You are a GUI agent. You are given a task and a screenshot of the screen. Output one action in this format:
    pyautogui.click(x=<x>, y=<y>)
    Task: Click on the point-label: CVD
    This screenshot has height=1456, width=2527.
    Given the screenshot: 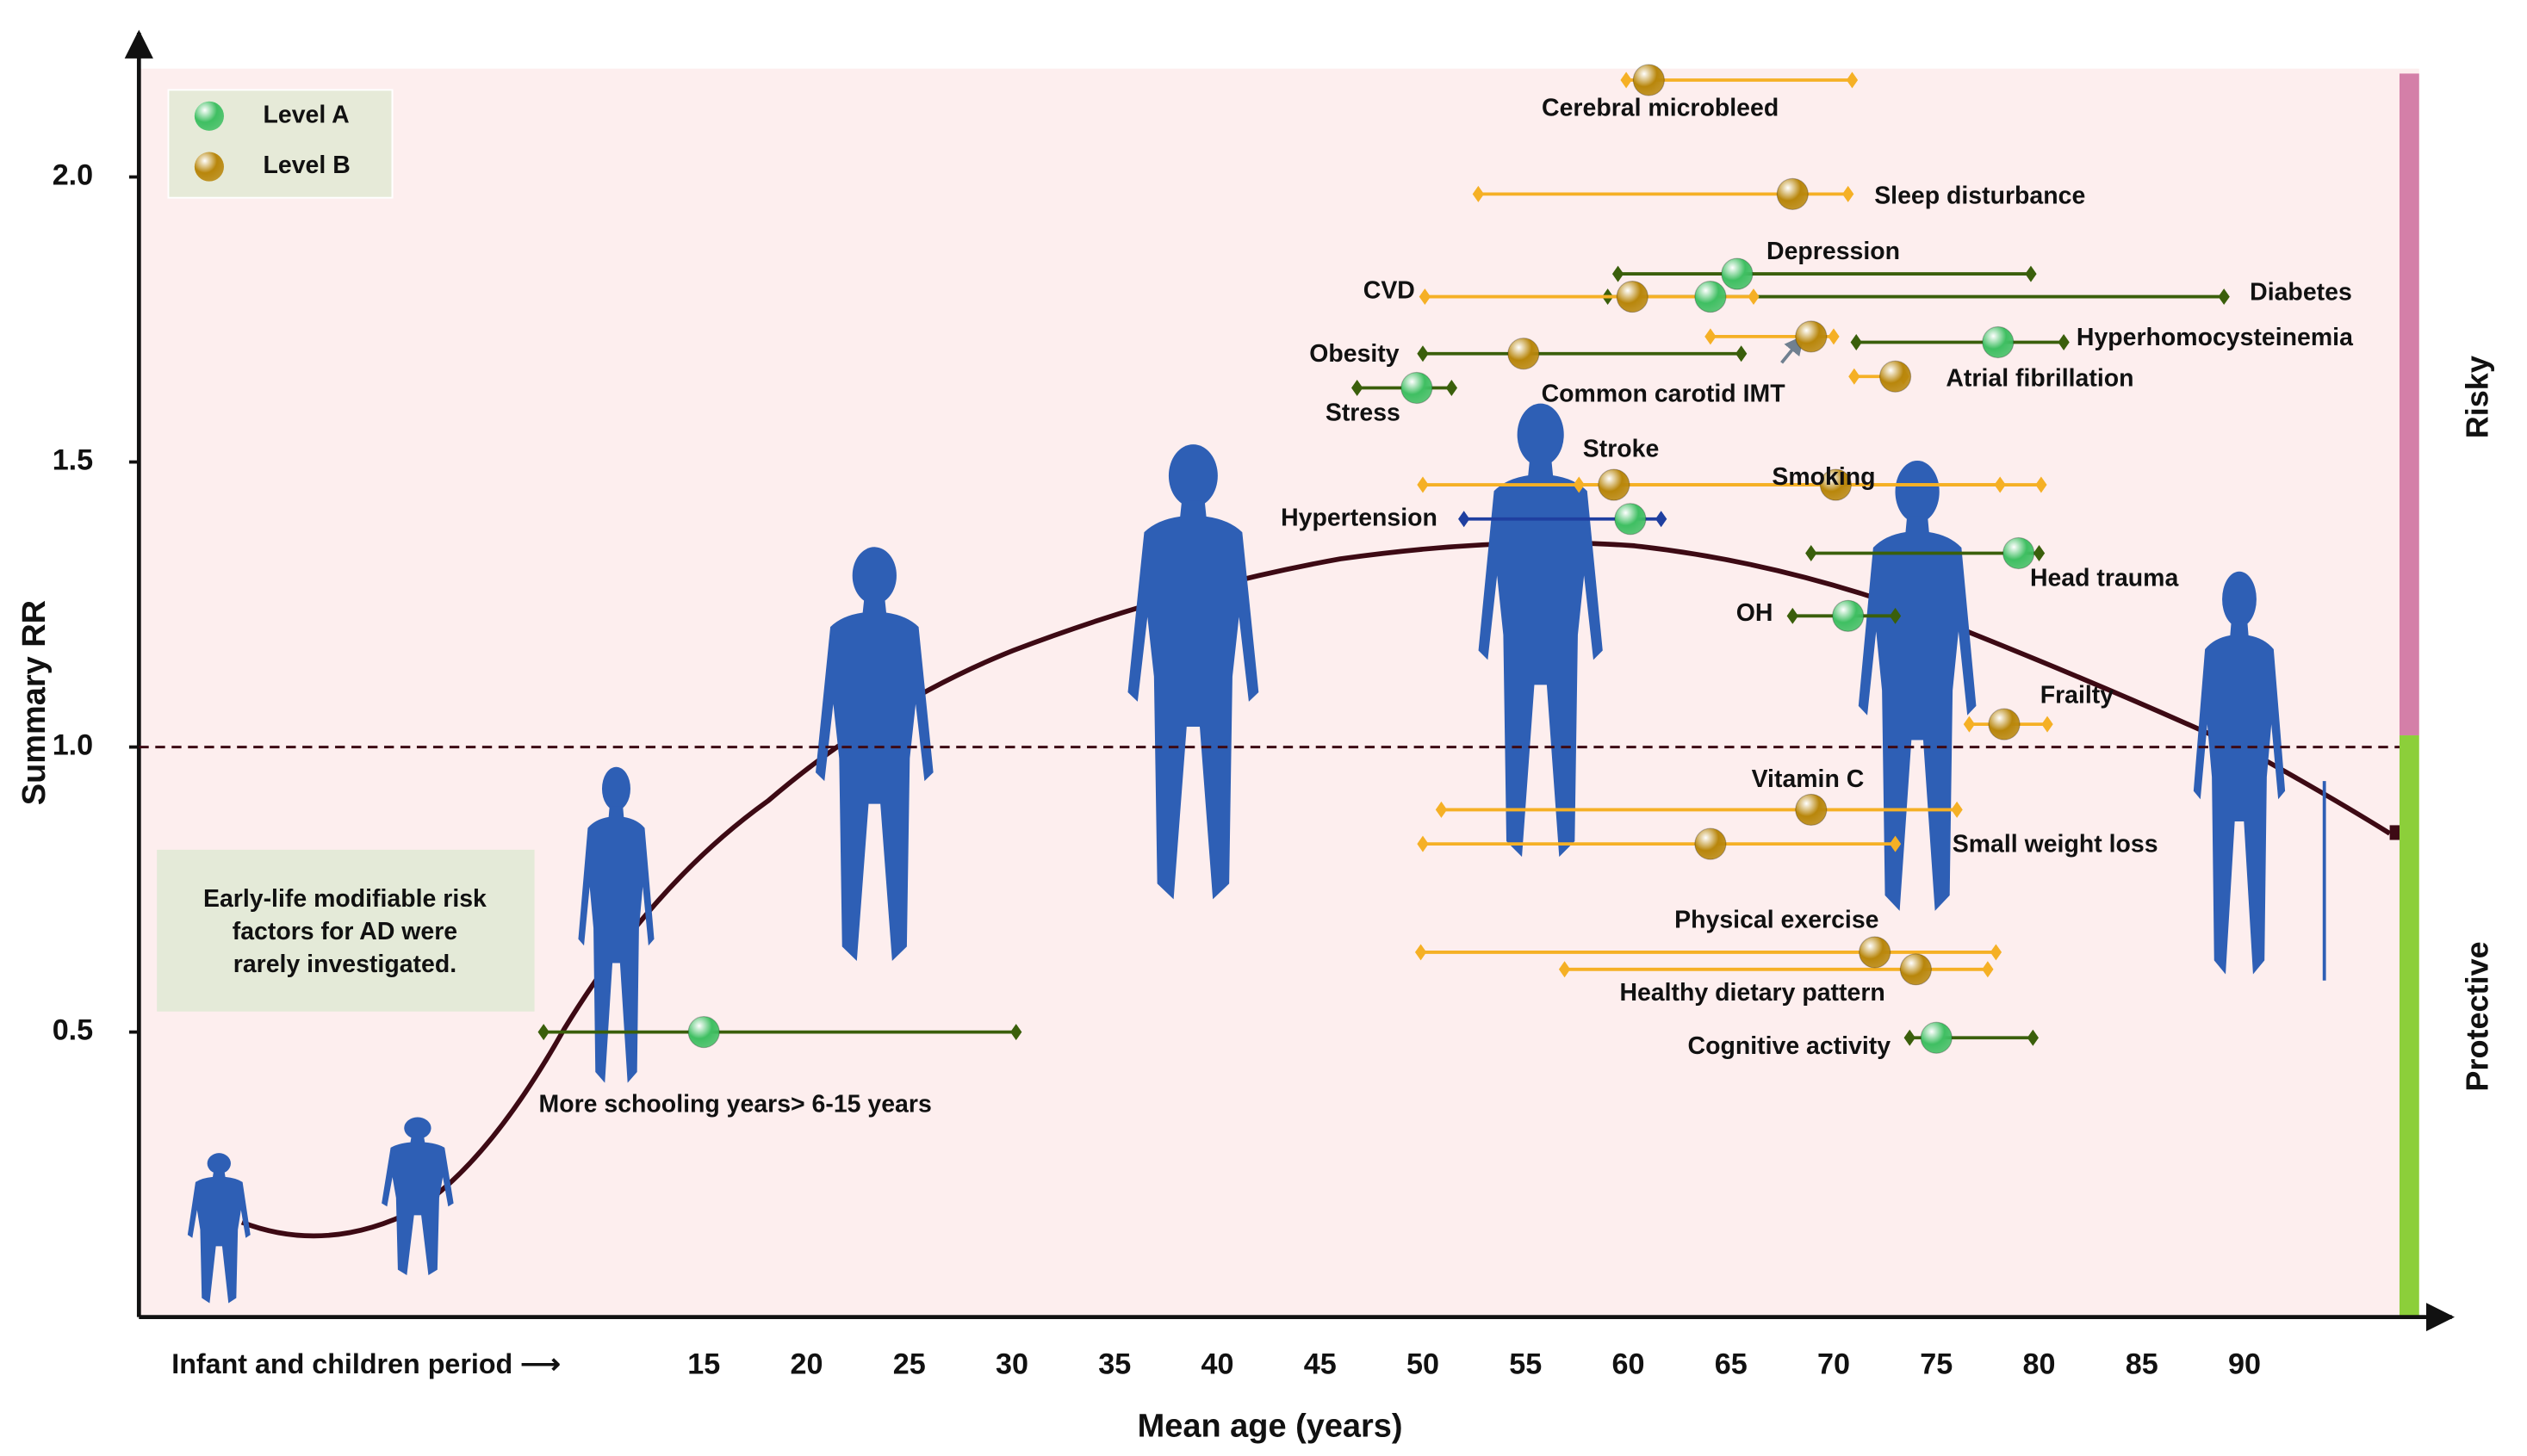 What is the action you would take?
    pyautogui.click(x=1389, y=290)
    